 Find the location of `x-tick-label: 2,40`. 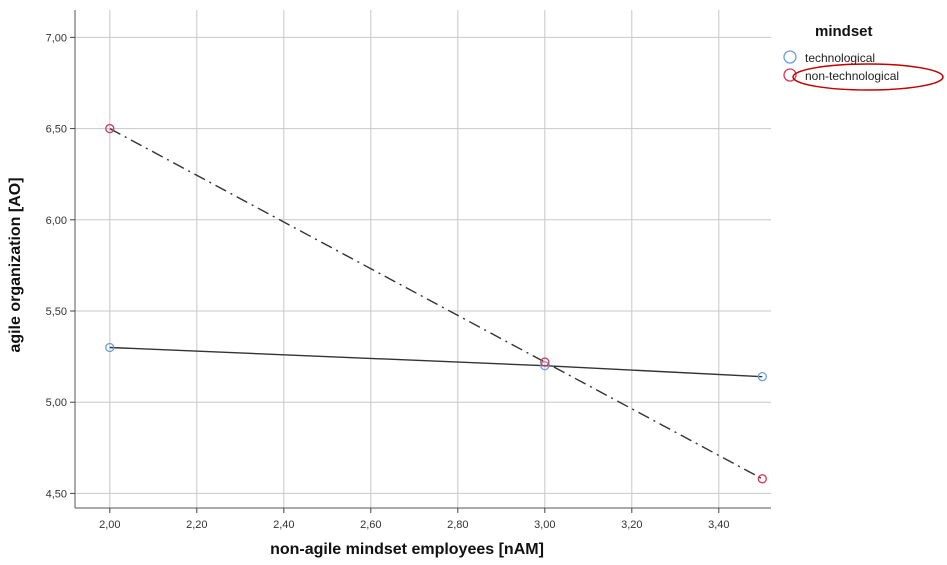

x-tick-label: 2,40 is located at coordinates (283, 525).